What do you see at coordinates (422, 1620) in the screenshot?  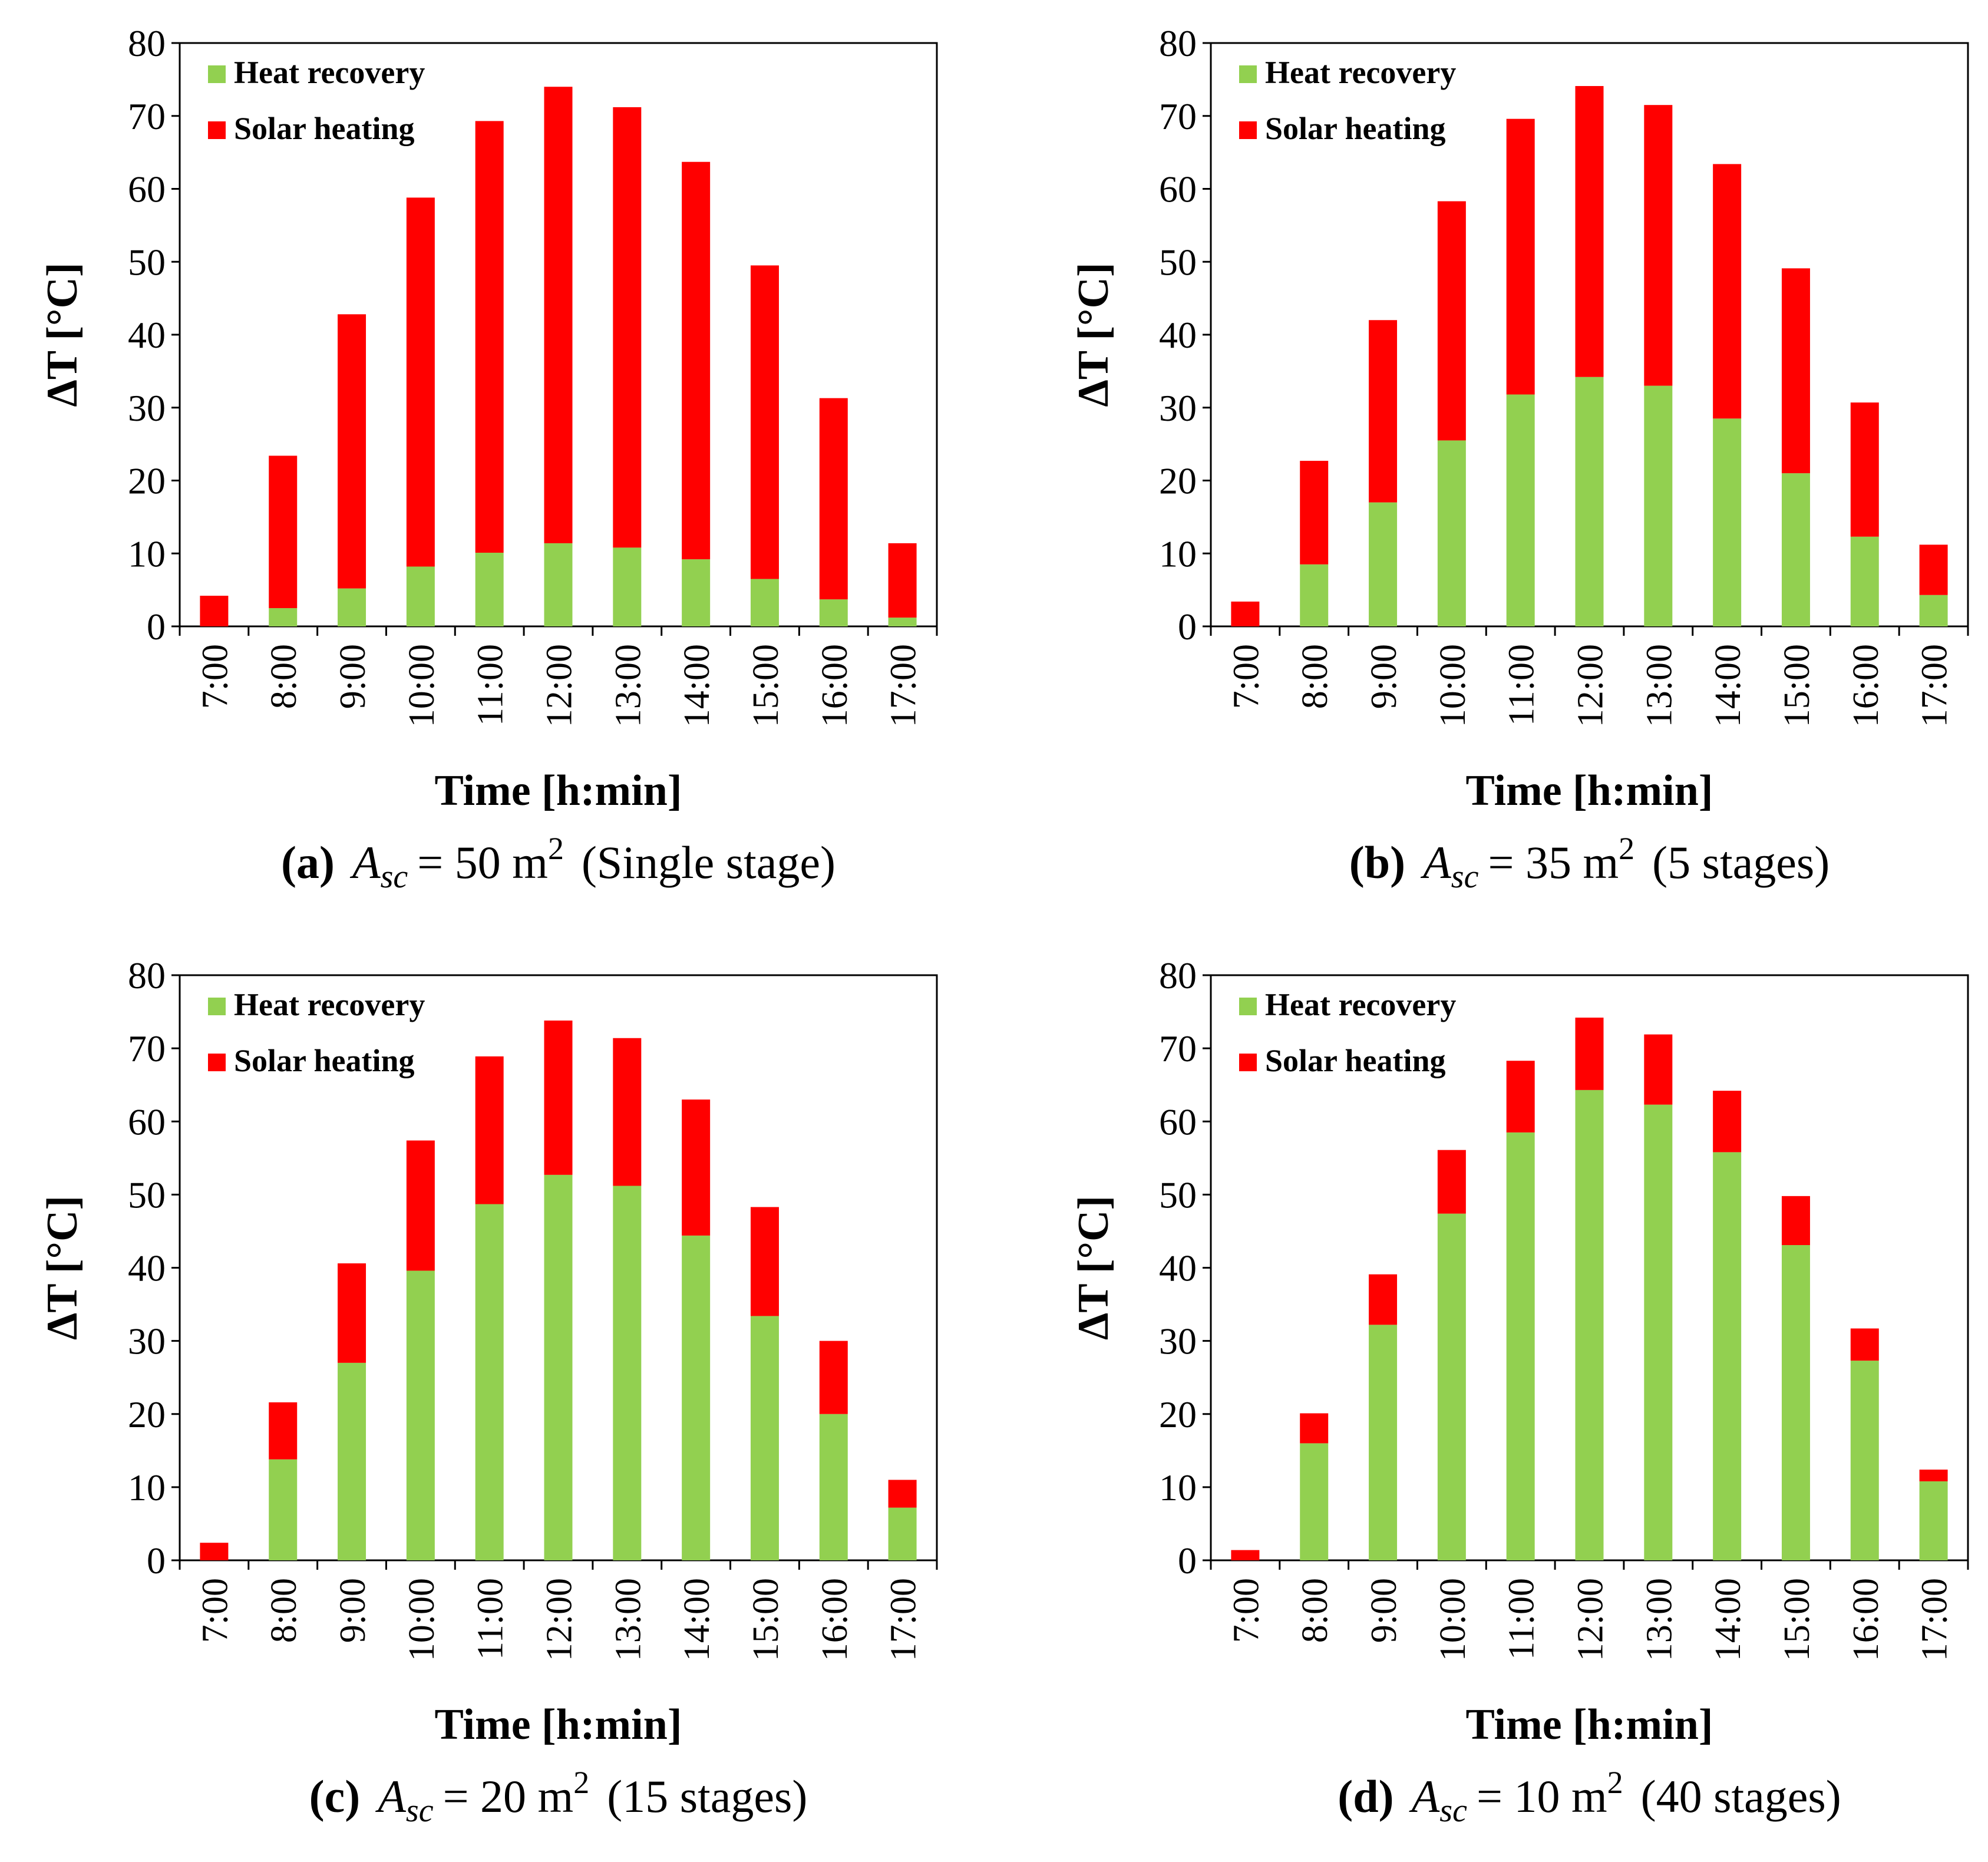 I see `x-tick-label: 10:00` at bounding box center [422, 1620].